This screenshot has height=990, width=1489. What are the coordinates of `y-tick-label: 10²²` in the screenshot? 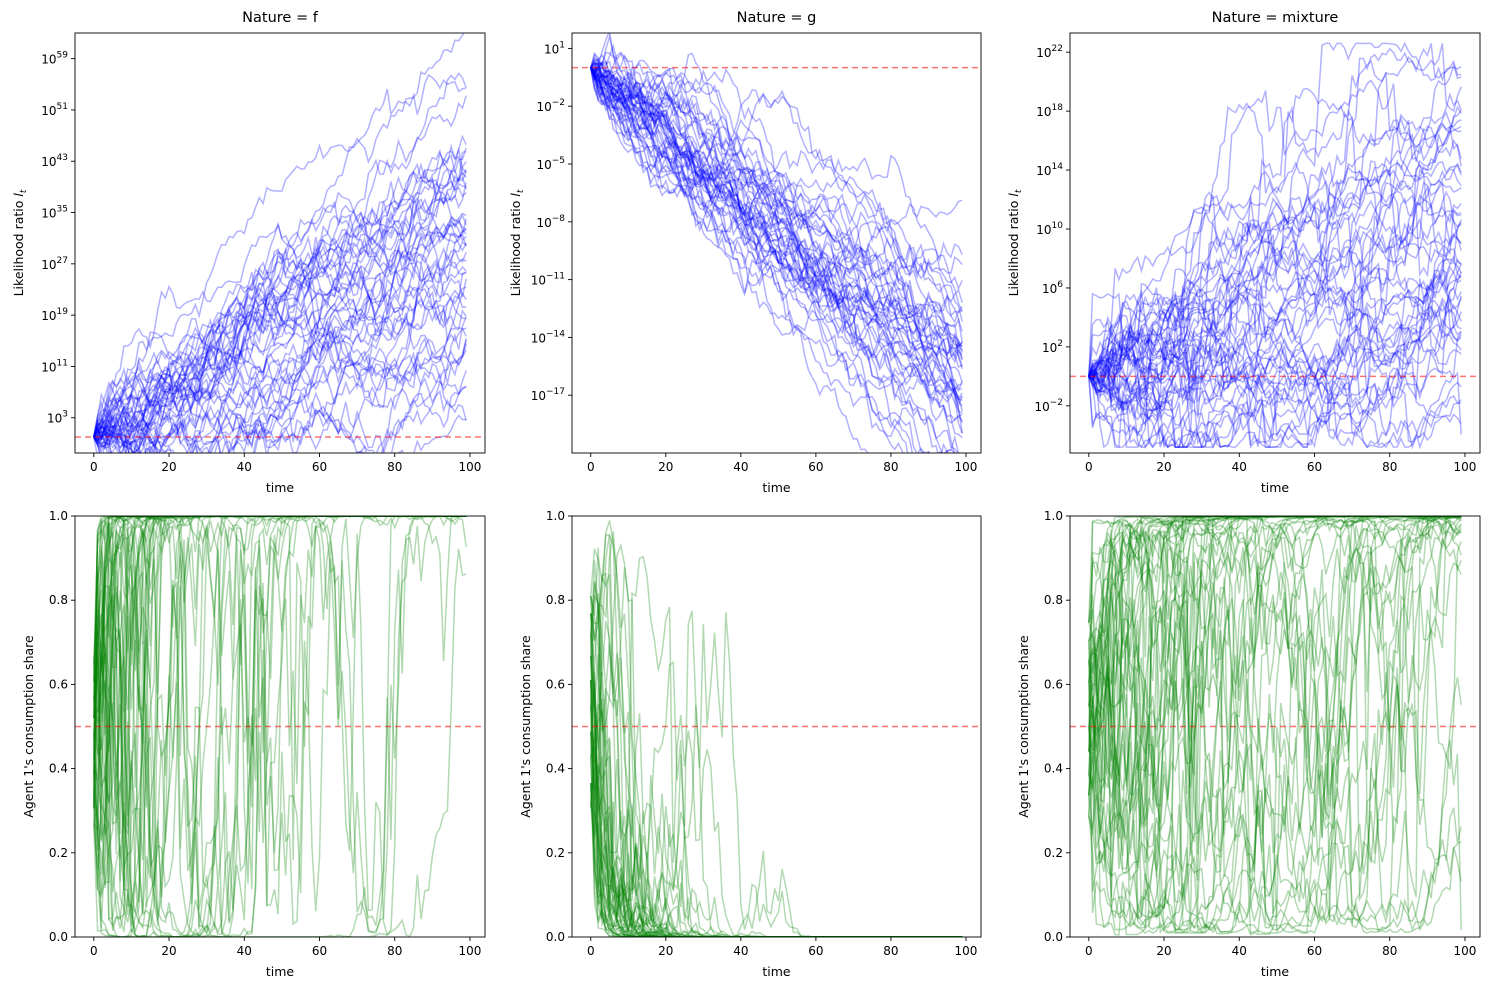 It's located at (1049, 52).